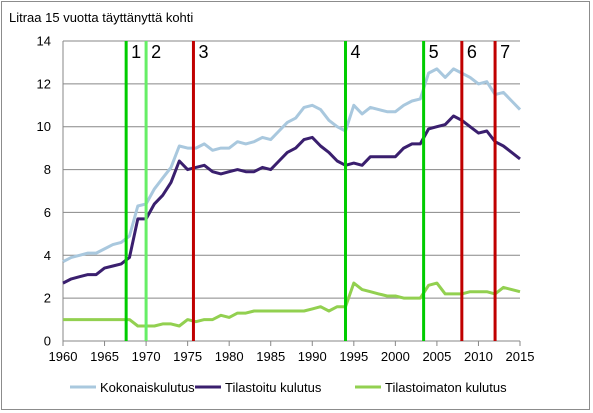  What do you see at coordinates (146, 356) in the screenshot?
I see `x-tick-label: 1970` at bounding box center [146, 356].